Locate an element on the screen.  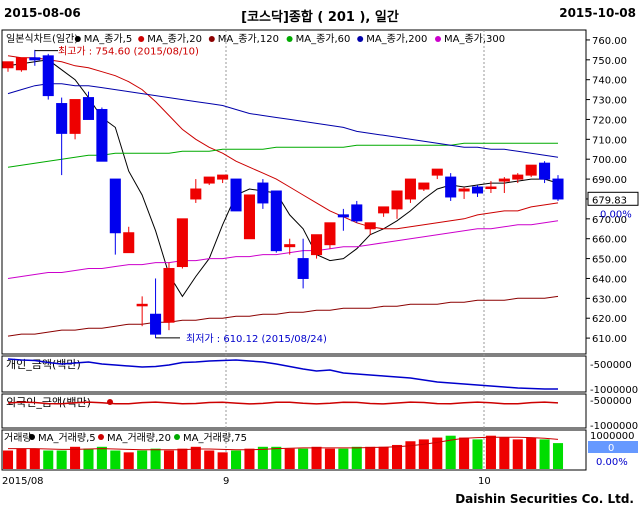
y-tick-label: 740.00 is located at coordinates (609, 81).